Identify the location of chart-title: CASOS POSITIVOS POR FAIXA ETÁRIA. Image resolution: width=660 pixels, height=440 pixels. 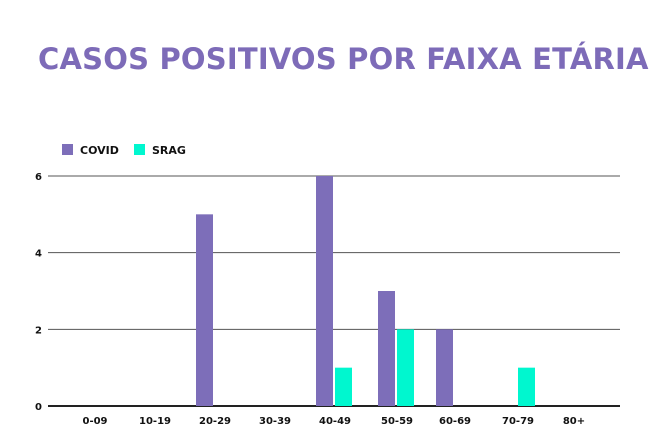
(343, 59).